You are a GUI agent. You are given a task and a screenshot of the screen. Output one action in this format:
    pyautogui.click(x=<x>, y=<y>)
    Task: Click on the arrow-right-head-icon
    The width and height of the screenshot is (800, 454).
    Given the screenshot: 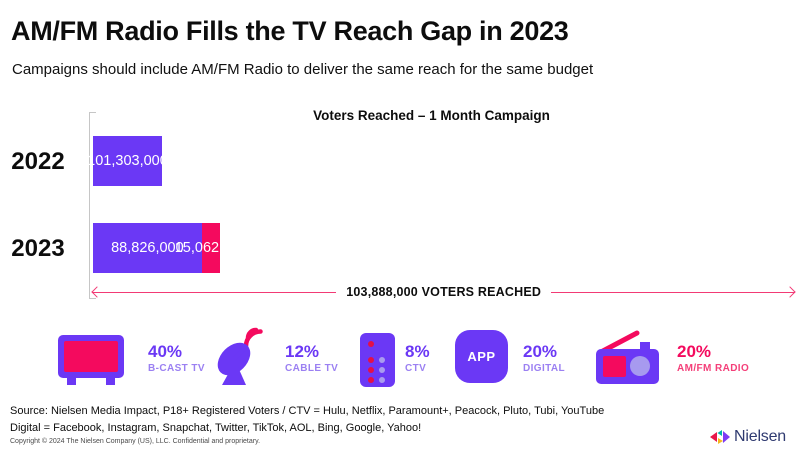 What is the action you would take?
    pyautogui.click(x=790, y=292)
    